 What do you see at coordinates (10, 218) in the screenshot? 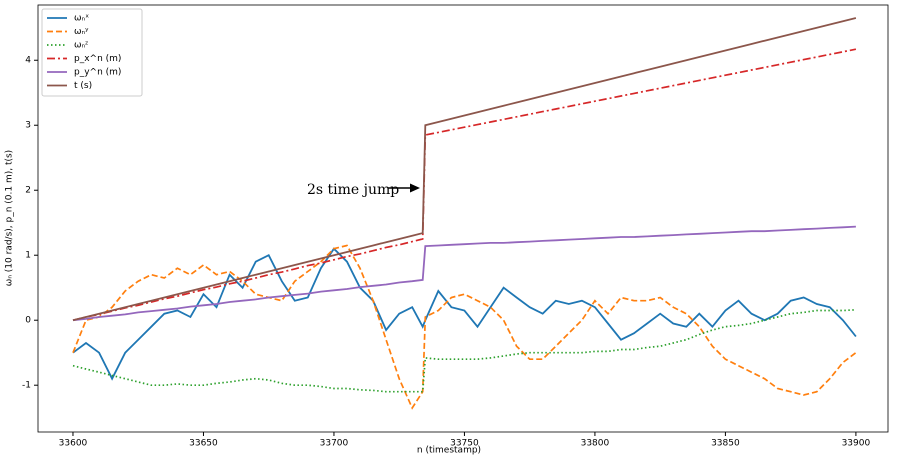
I see `y-axis-label: ωₙ (10 rad/s), p_n (0.1 m), t(s)` at bounding box center [10, 218].